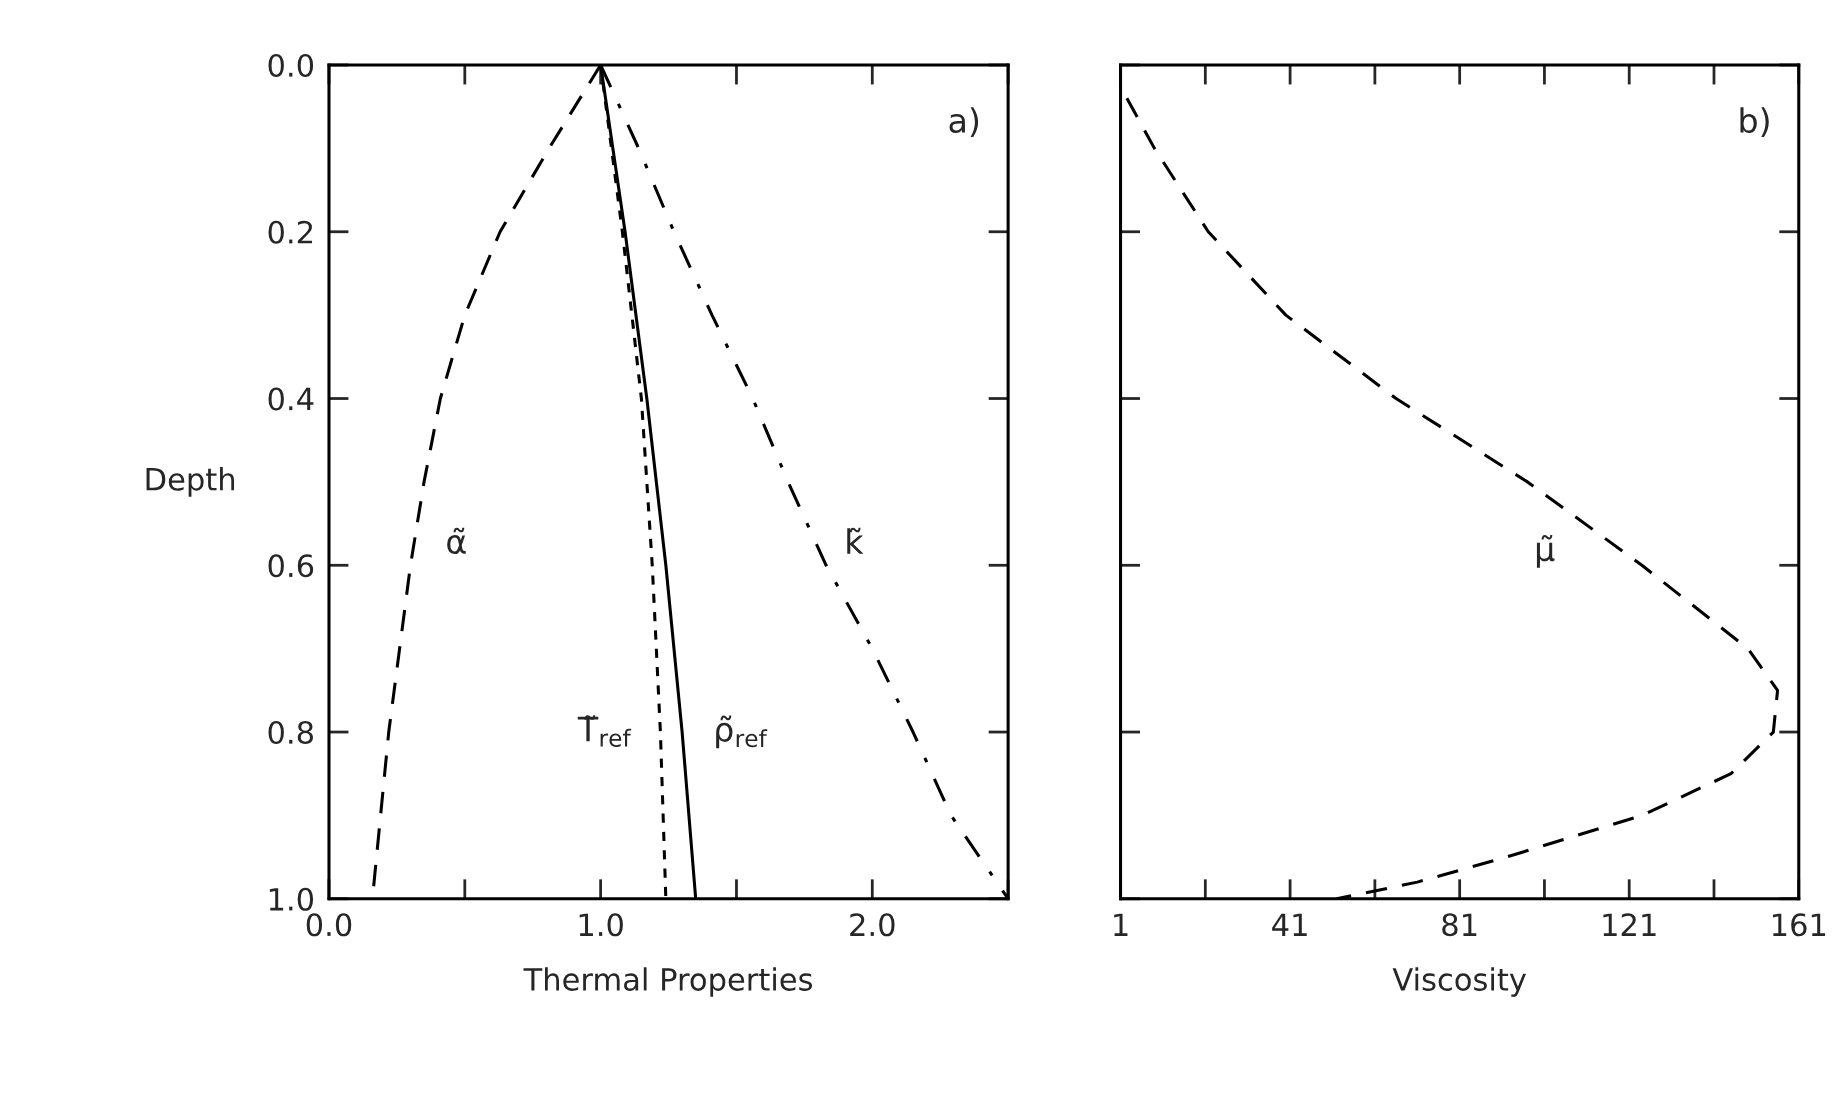 The width and height of the screenshot is (1843, 1111). What do you see at coordinates (604, 731) in the screenshot?
I see `series-label: T̃$_{ref}$` at bounding box center [604, 731].